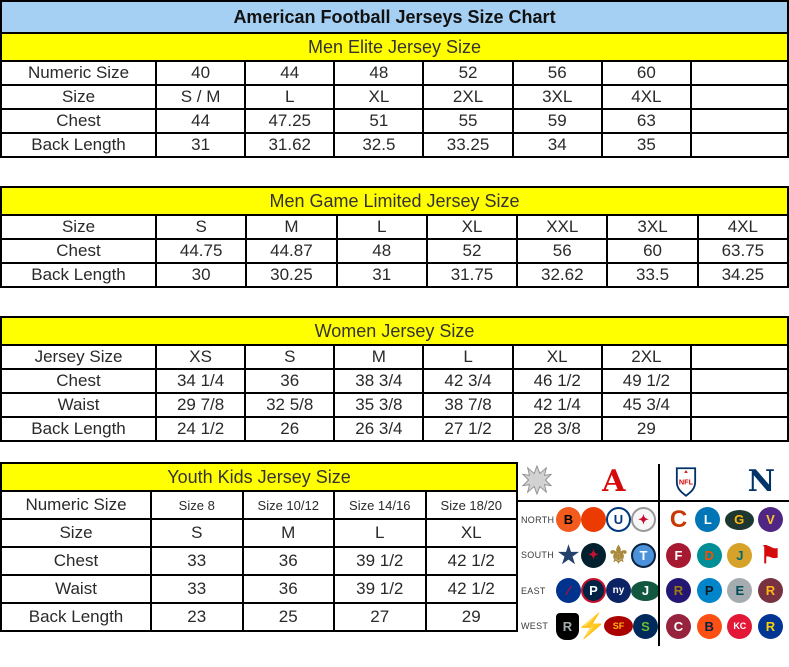 This screenshot has height=667, width=789. I want to click on table-cell: 36, so click(290, 381).